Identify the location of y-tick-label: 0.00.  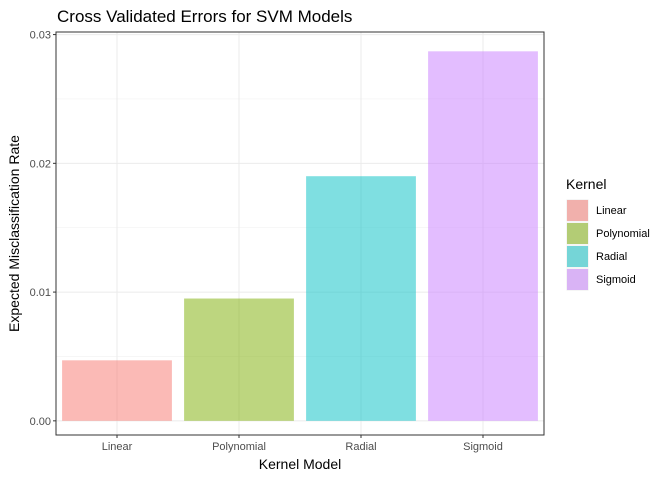
(40, 422).